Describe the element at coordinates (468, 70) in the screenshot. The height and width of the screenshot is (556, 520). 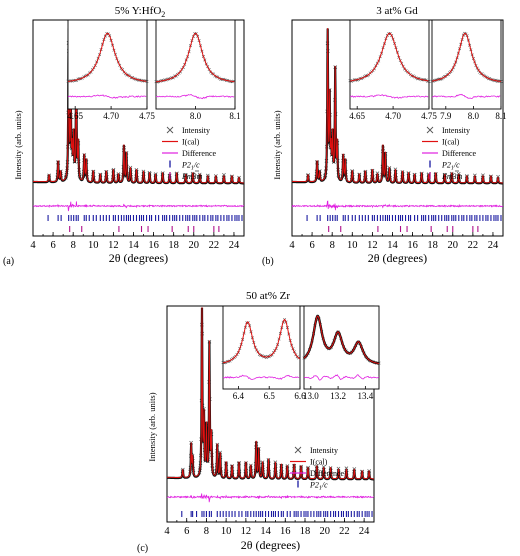
I see `inset-1: 7.9 8.0 8.1` at that location.